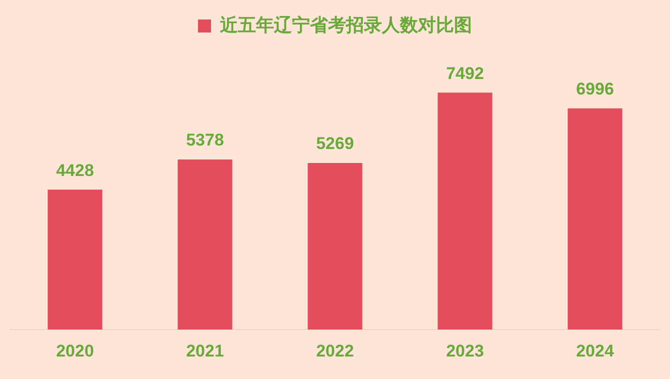 The width and height of the screenshot is (670, 379). Describe the element at coordinates (465, 350) in the screenshot. I see `x-tick-label: 2023` at that location.